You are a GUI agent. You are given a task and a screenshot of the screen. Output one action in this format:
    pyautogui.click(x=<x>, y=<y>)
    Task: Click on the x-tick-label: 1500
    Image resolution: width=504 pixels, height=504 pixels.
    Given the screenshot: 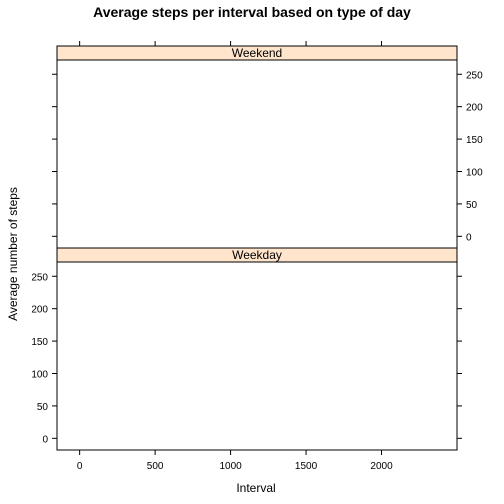 What is the action you would take?
    pyautogui.click(x=306, y=466)
    